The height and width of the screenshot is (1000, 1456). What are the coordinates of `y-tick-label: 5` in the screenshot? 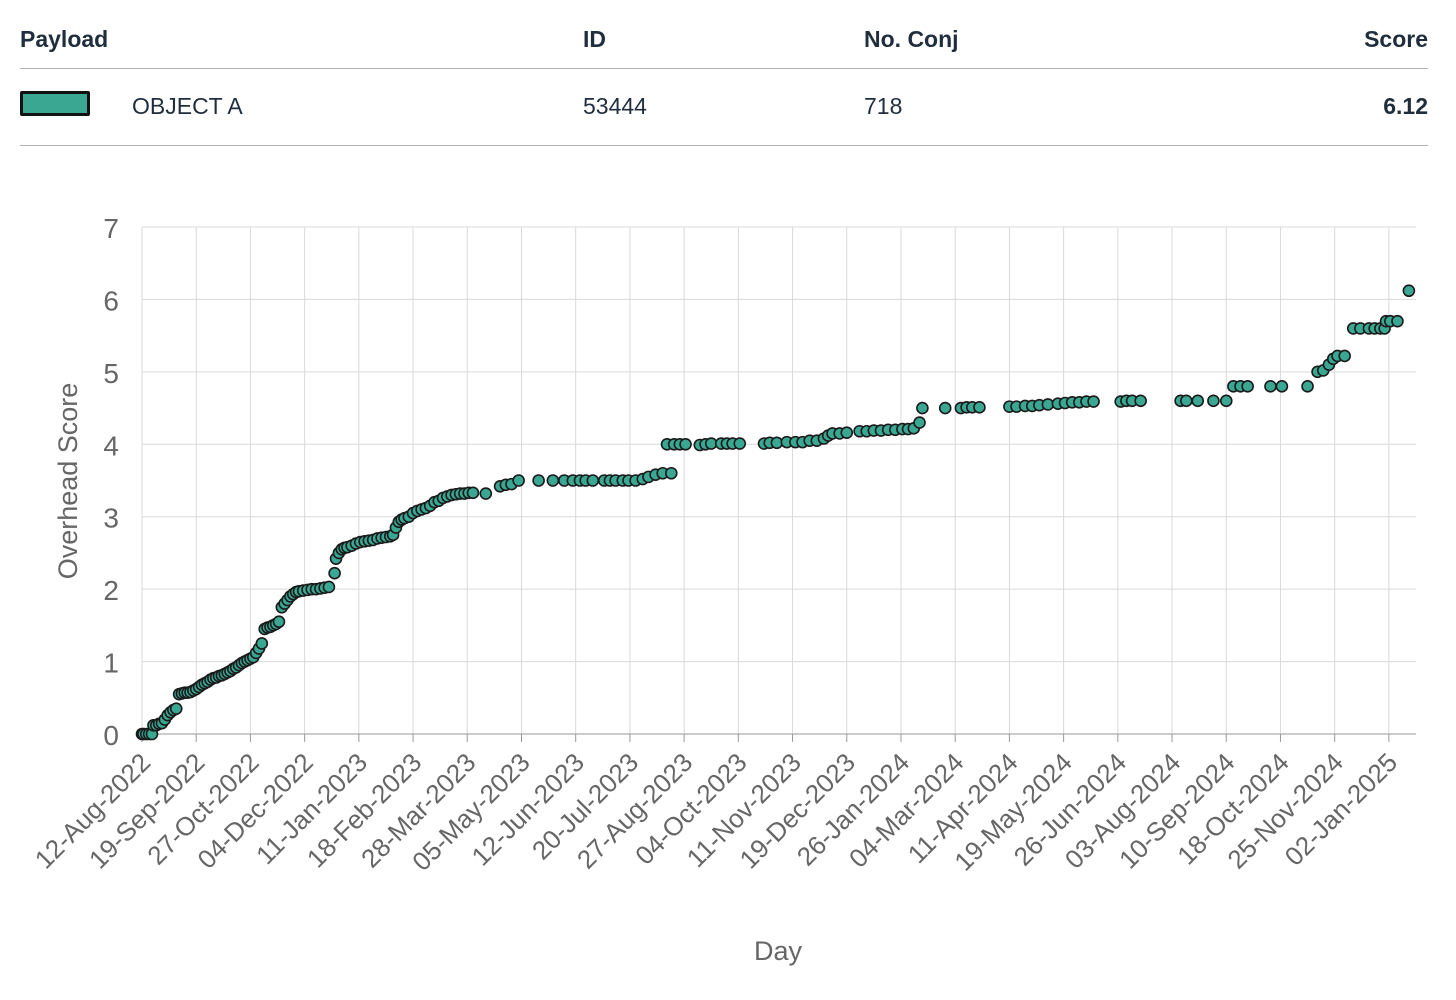 It's located at (111, 373).